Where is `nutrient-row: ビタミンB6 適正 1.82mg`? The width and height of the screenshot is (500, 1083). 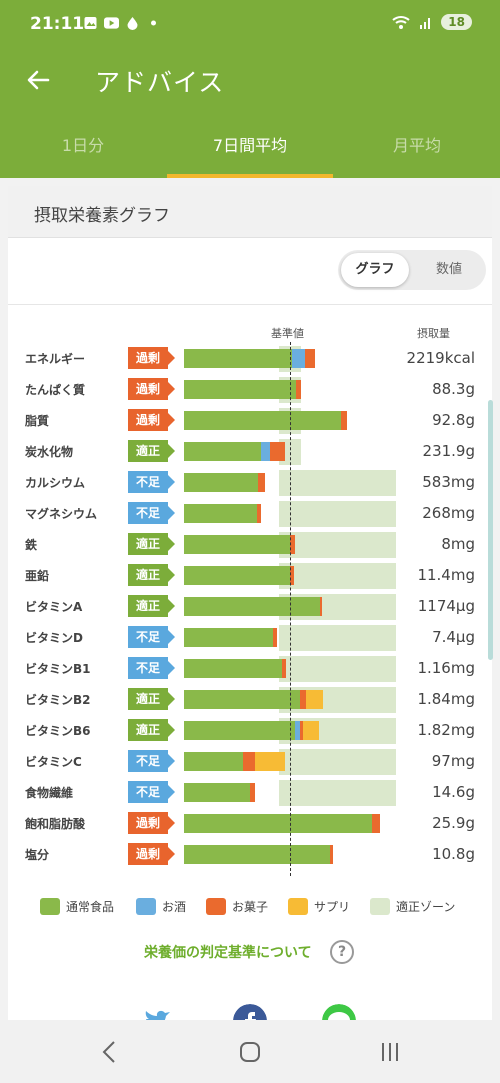 nutrient-row: ビタミンB6 適正 1.82mg is located at coordinates (250, 731).